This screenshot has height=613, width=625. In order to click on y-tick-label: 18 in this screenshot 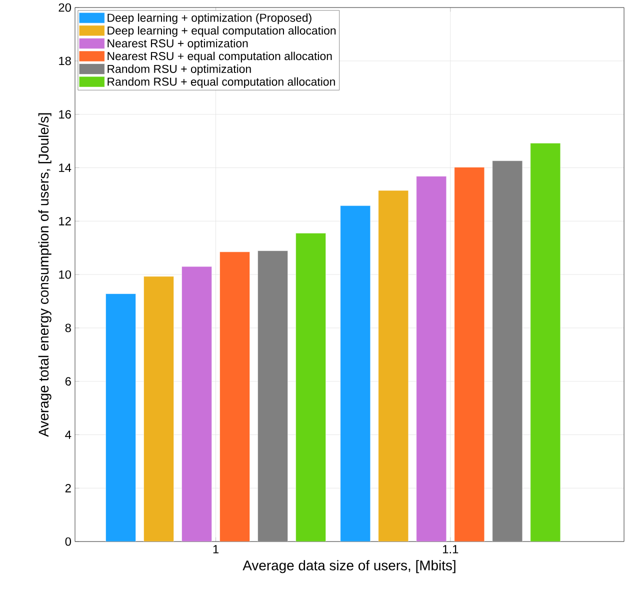, I will do `click(65, 61)`.